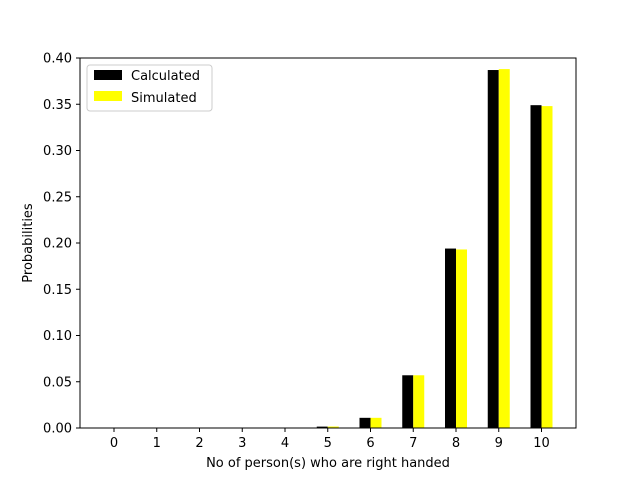 The width and height of the screenshot is (640, 480). I want to click on x-tick-label: 4, so click(285, 443).